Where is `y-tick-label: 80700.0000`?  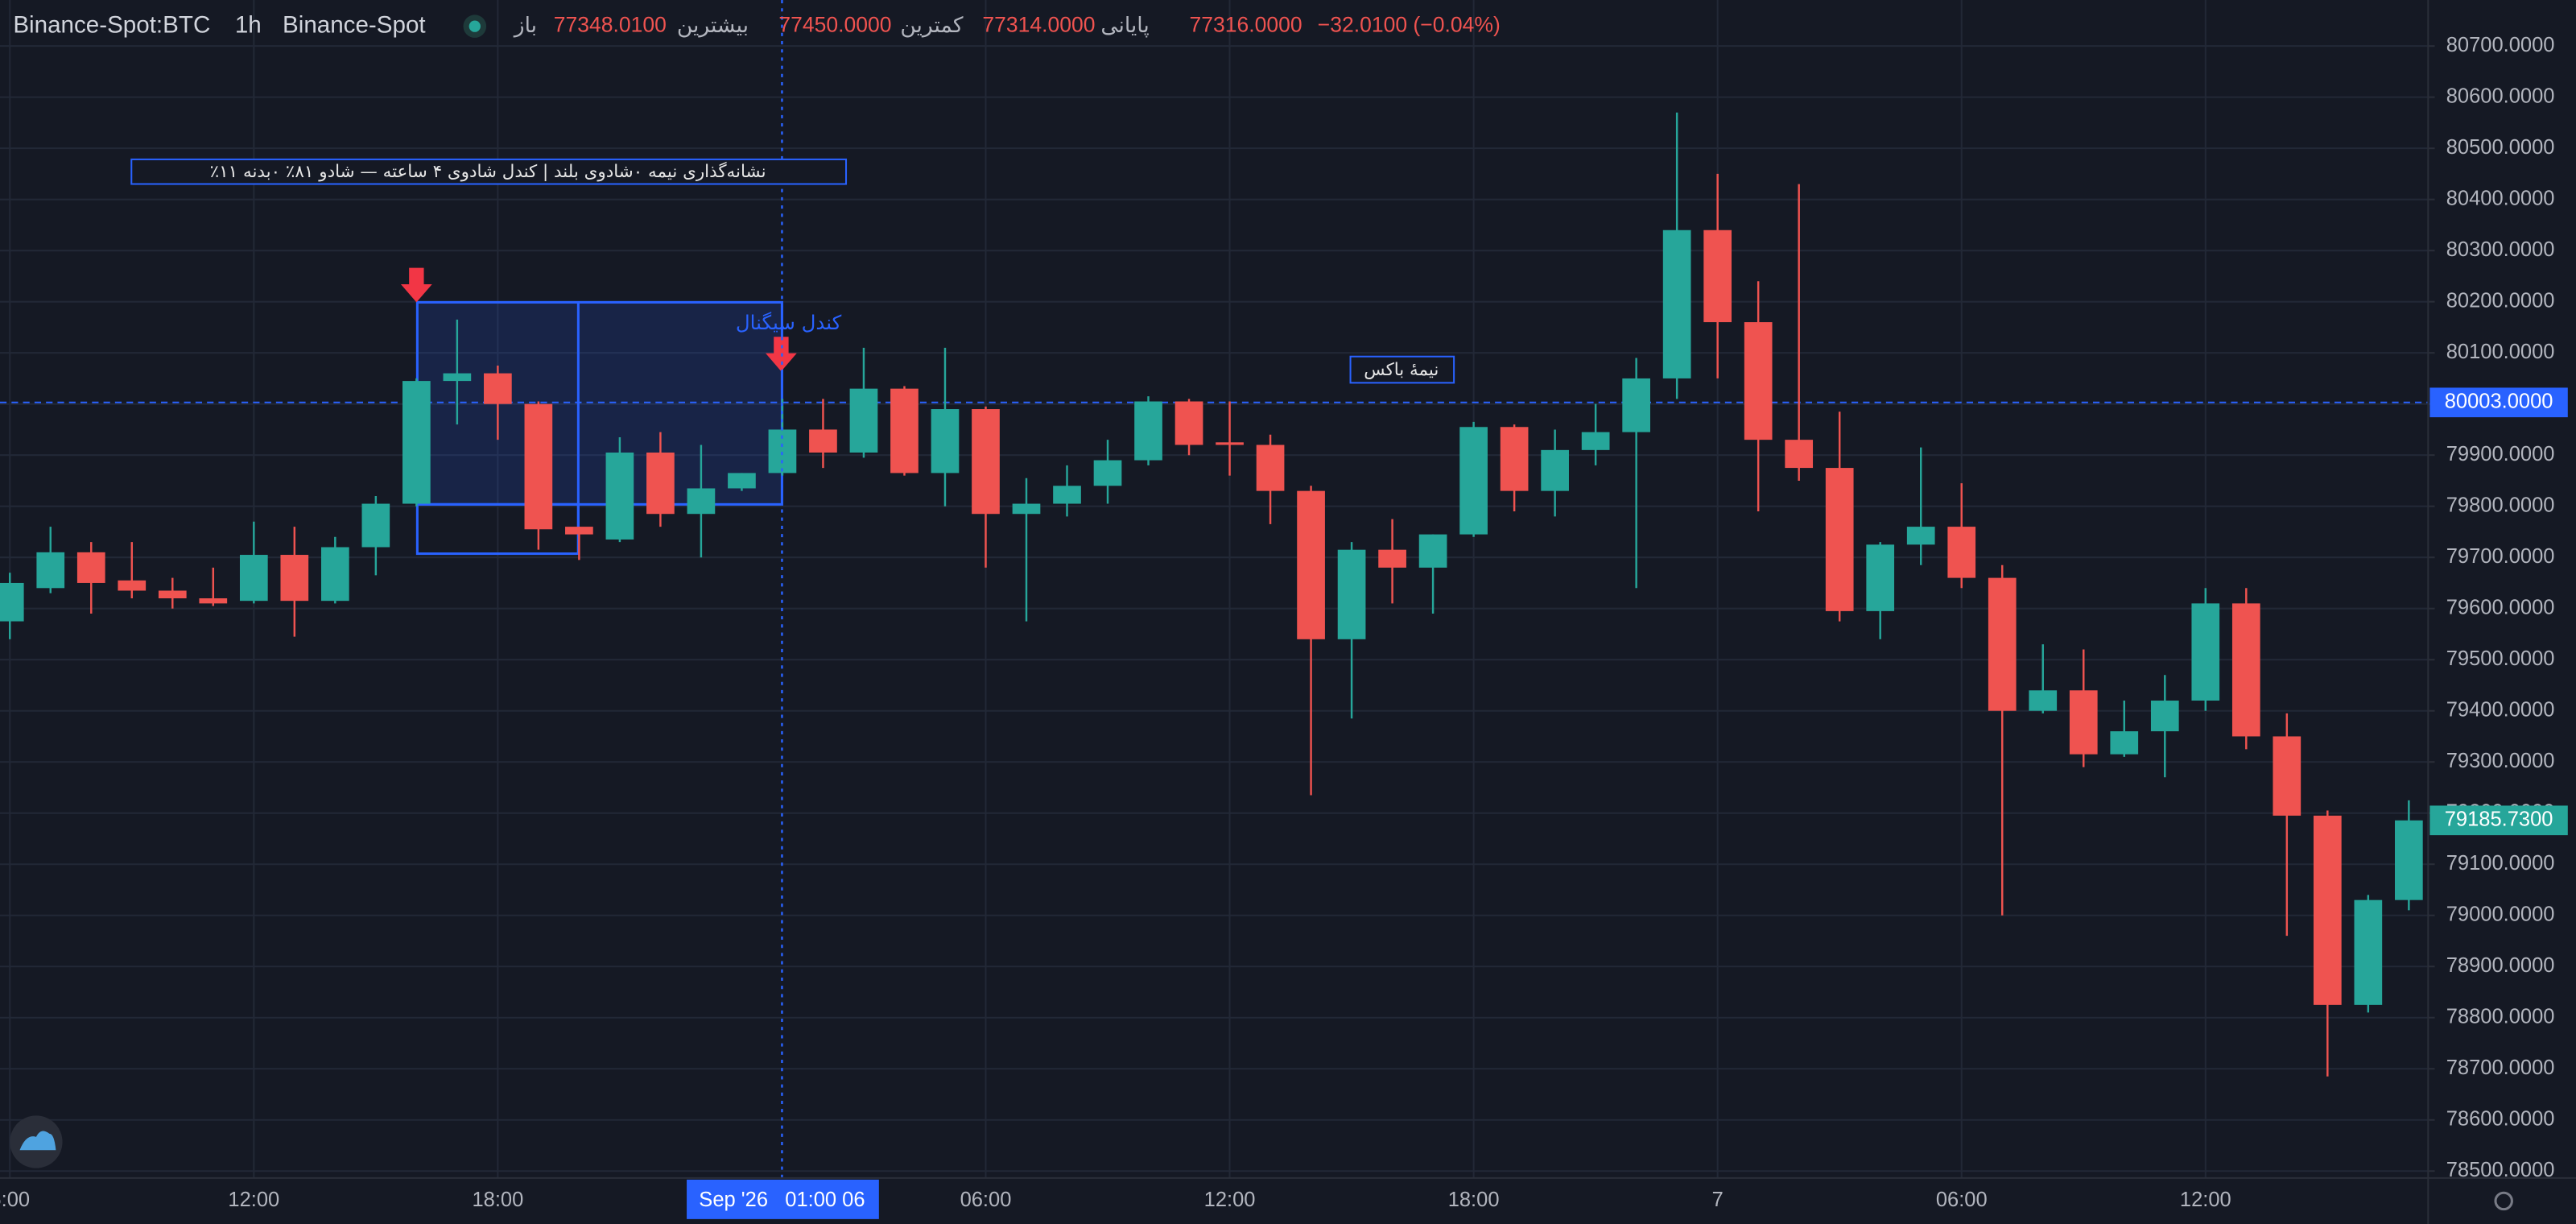 y-tick-label: 80700.0000 is located at coordinates (2500, 45).